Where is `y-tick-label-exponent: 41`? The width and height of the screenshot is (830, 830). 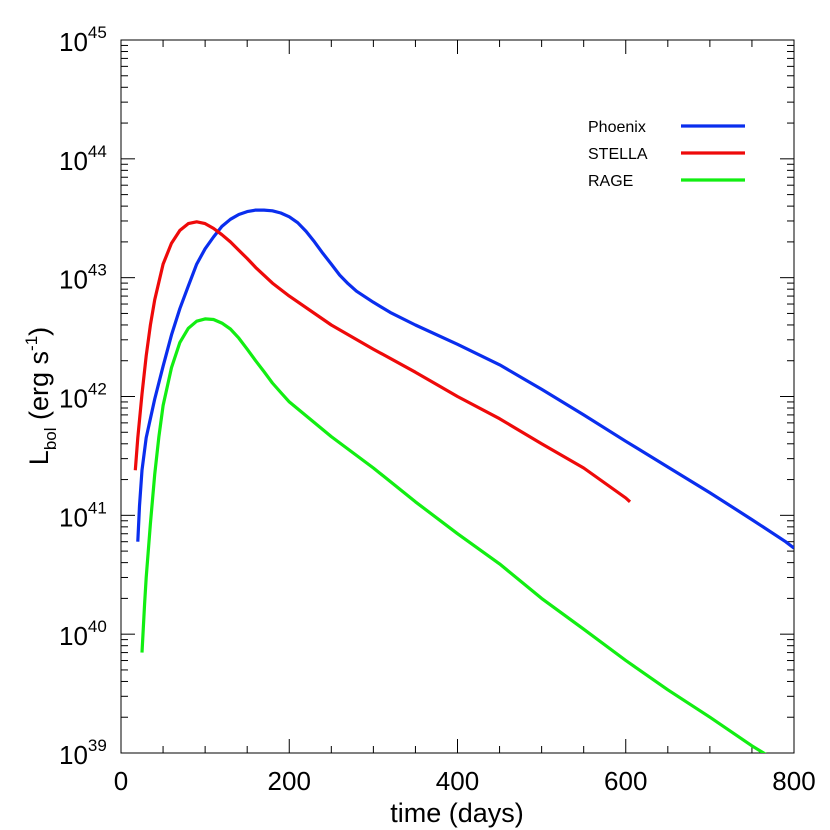
y-tick-label-exponent: 41 is located at coordinates (97, 507).